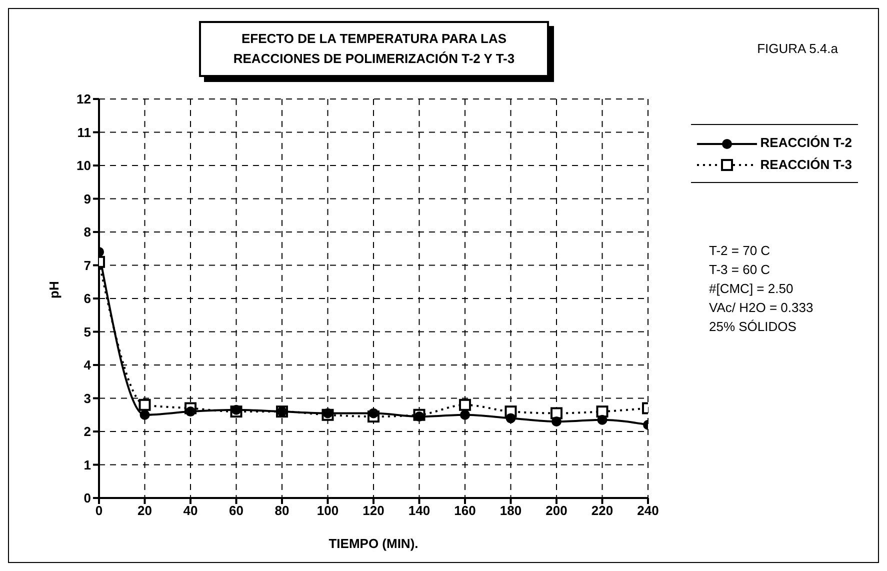  What do you see at coordinates (87, 498) in the screenshot?
I see `y-tick-label: 0` at bounding box center [87, 498].